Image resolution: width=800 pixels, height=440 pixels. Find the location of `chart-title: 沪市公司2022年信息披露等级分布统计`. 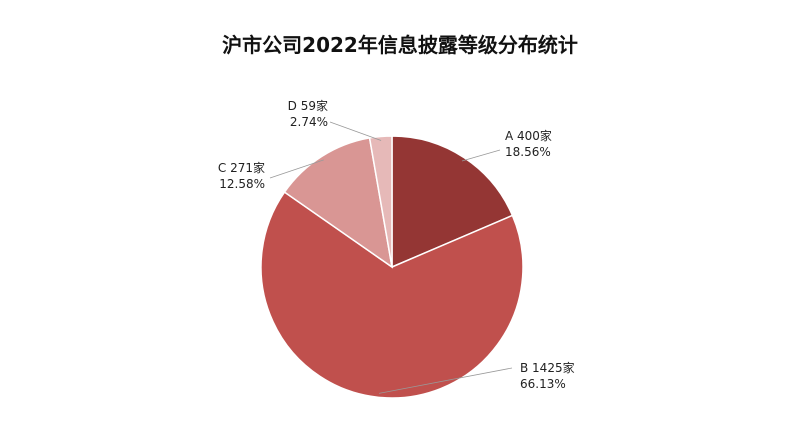

chart-title: 沪市公司2022年信息披露等级分布统计 is located at coordinates (400, 45).